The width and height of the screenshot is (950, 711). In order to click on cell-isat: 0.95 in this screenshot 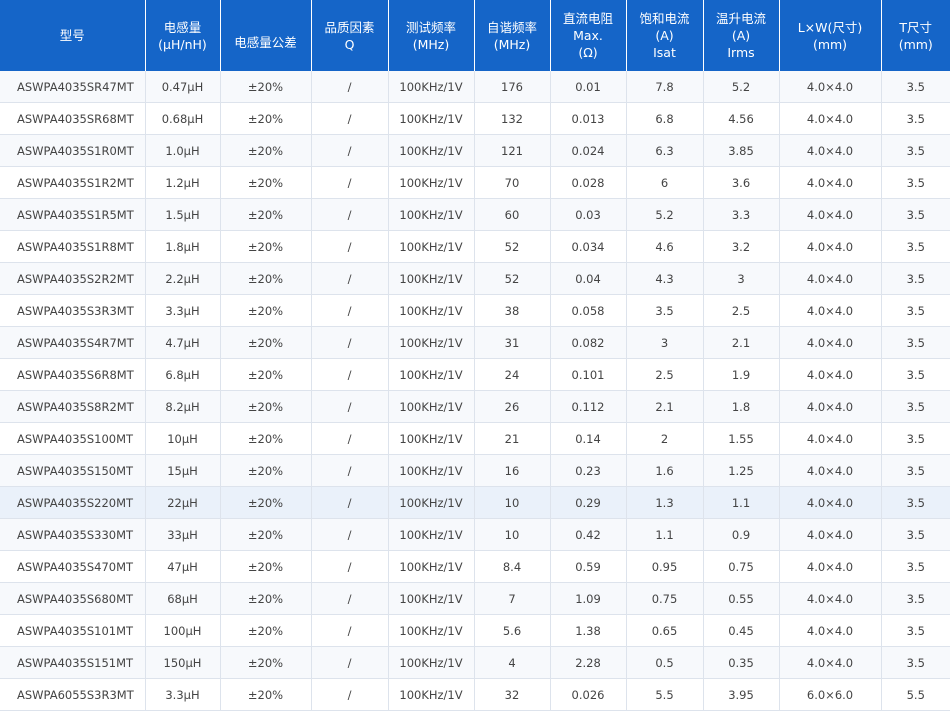, I will do `click(664, 566)`.